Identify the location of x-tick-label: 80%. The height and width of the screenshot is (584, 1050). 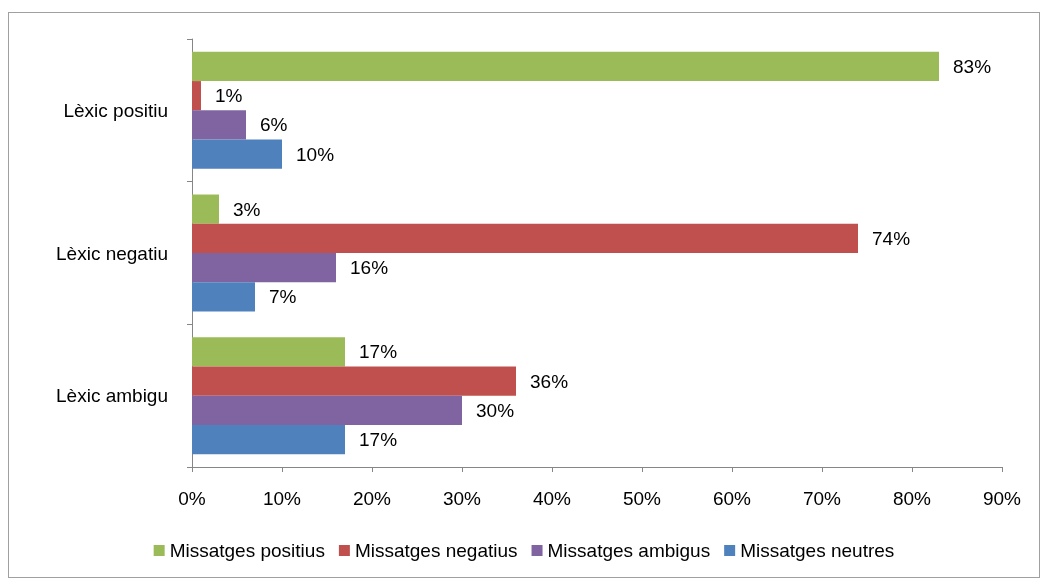
(912, 498).